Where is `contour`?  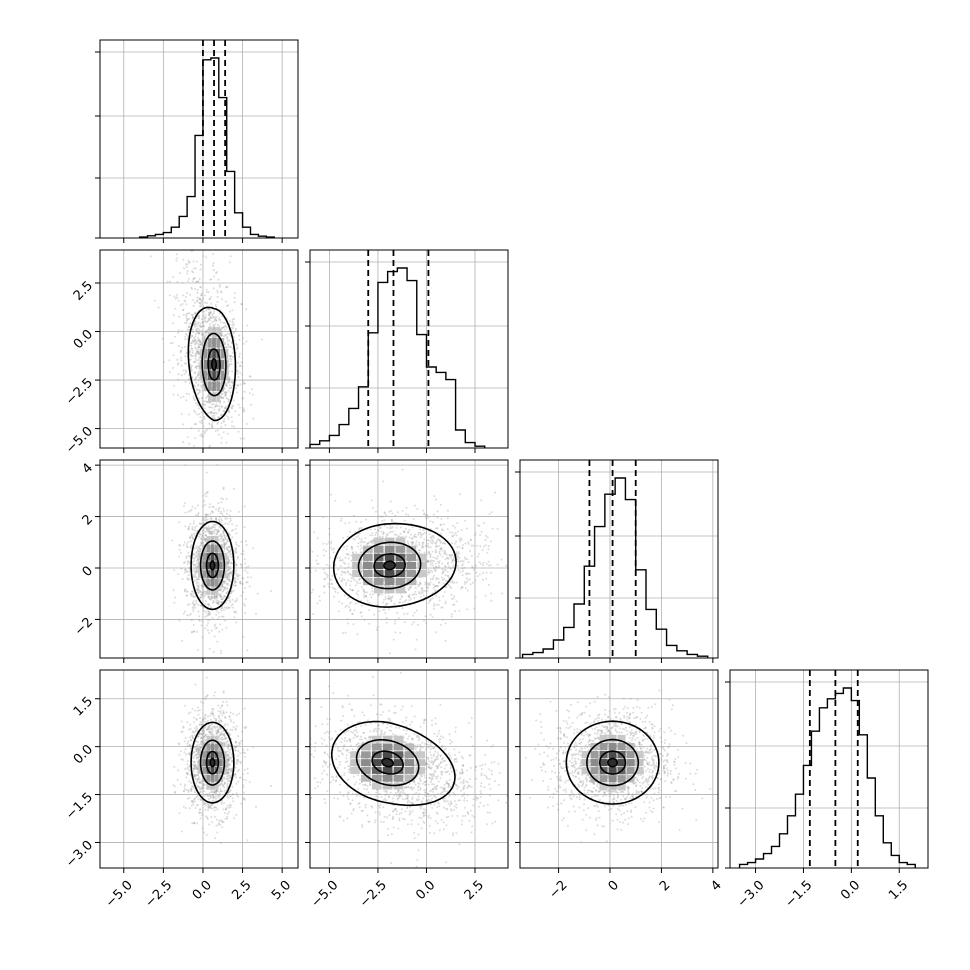 contour is located at coordinates (389, 565).